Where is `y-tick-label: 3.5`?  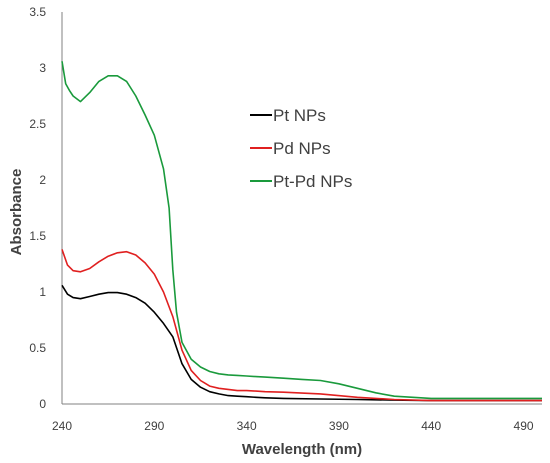 y-tick-label: 3.5 is located at coordinates (37, 12).